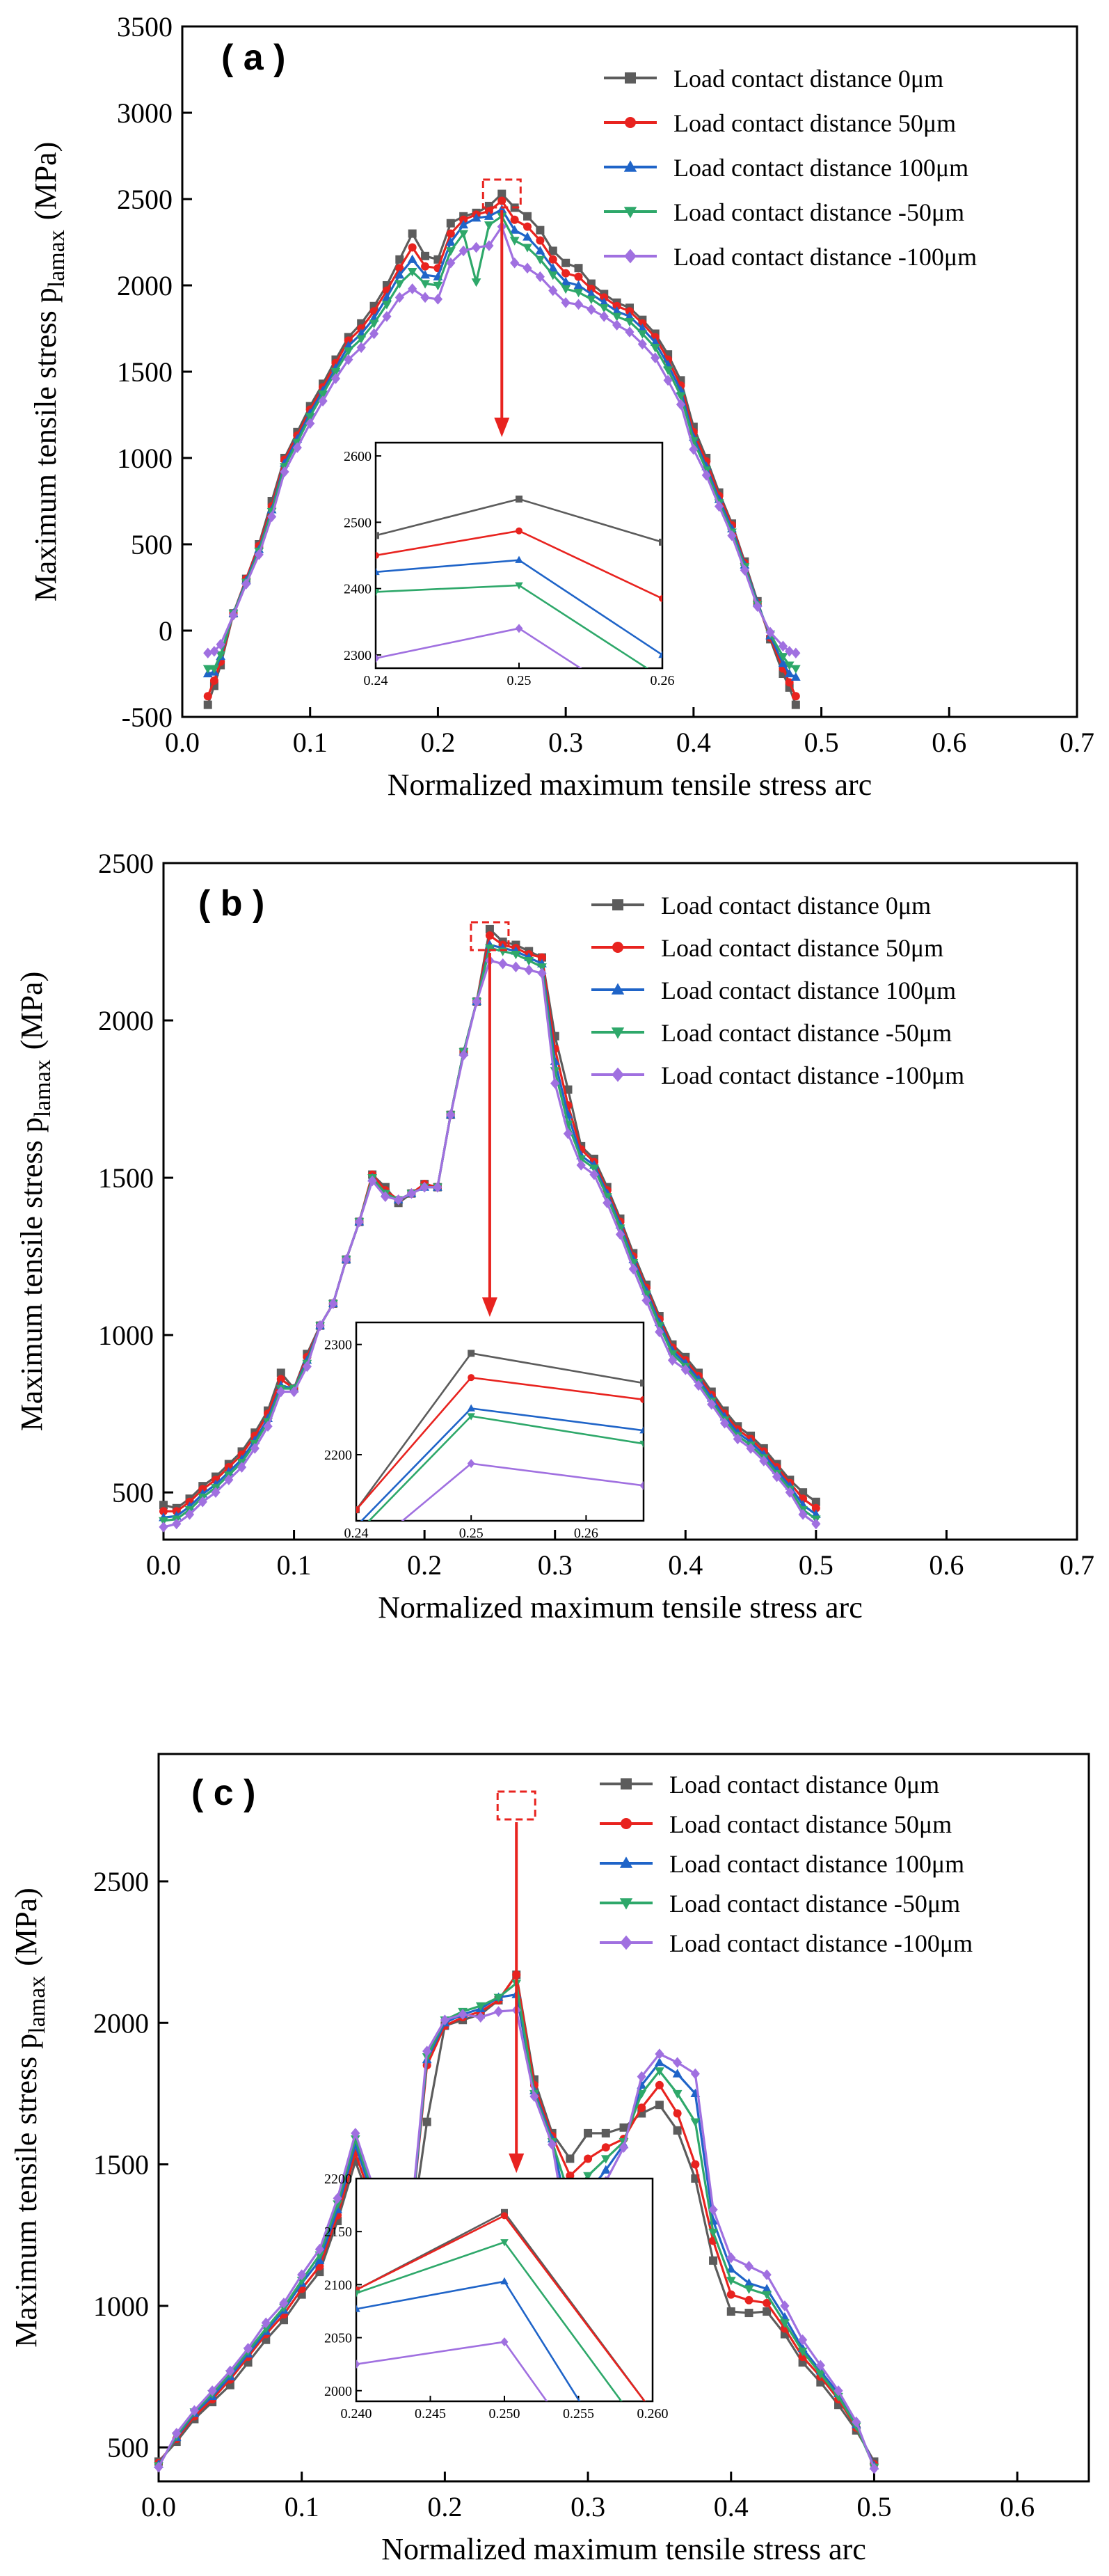 The width and height of the screenshot is (1109, 2576). Describe the element at coordinates (46, 444) in the screenshot. I see `y-axis-title-main: Maximum tensile stress p` at that location.